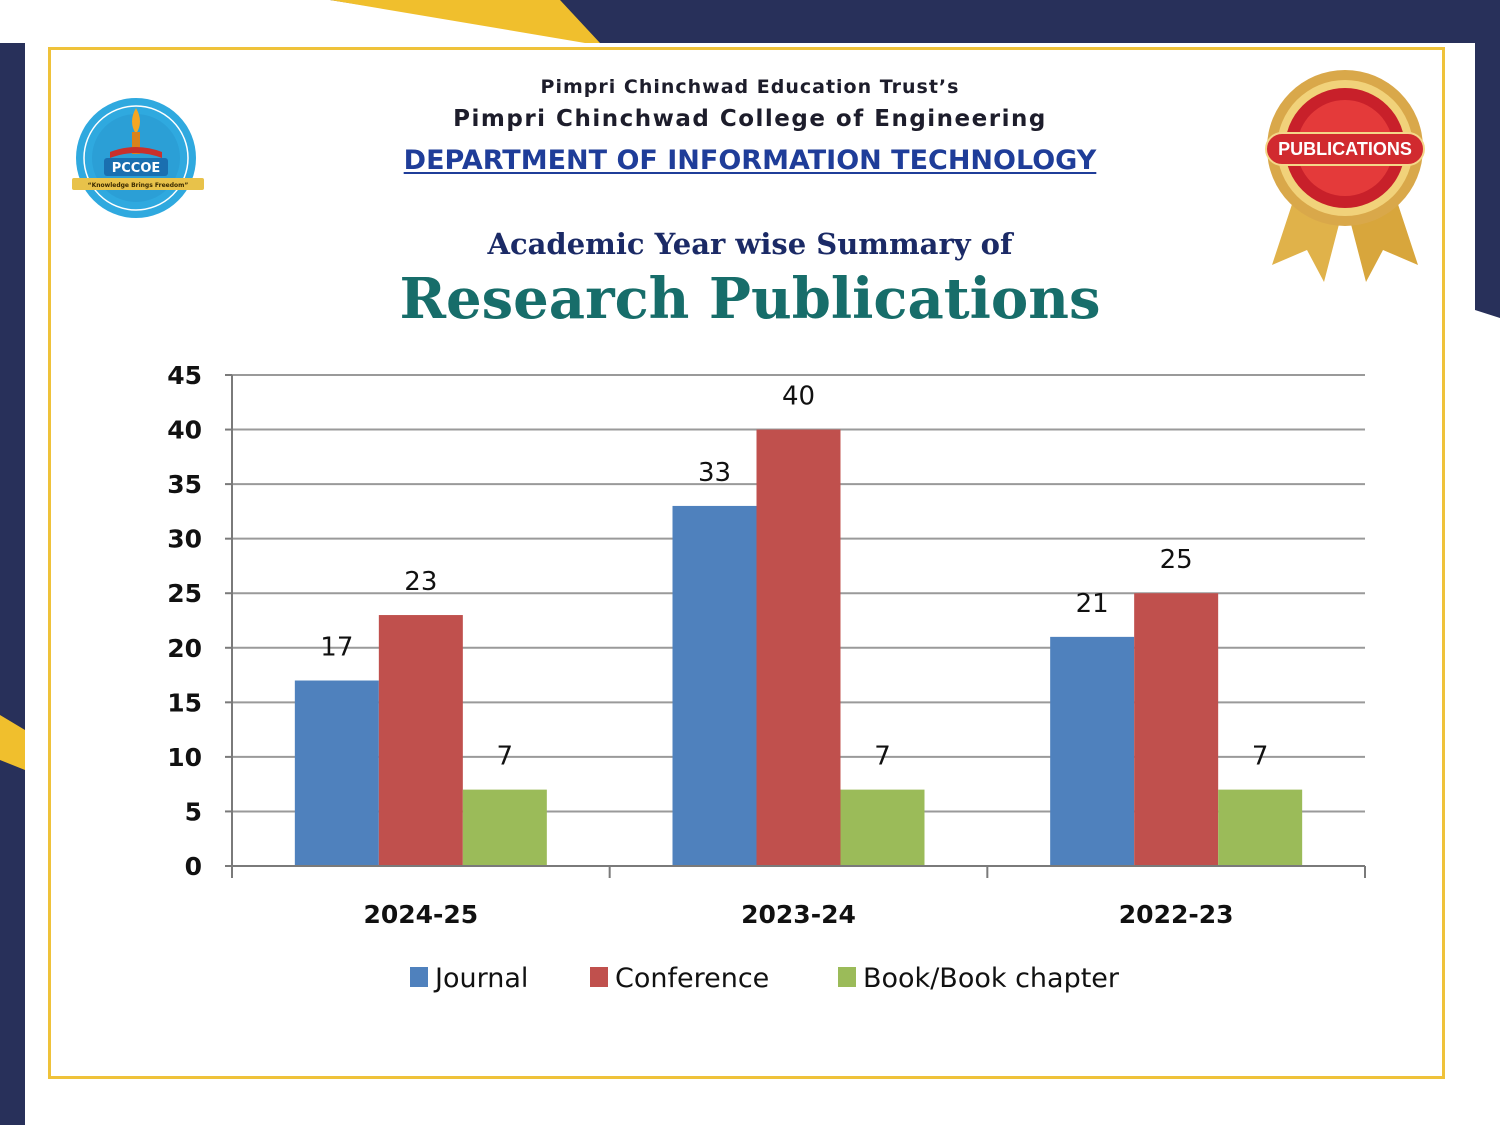 This screenshot has width=1500, height=1125. I want to click on badge-text: PUBLICATIONS, so click(1345, 149).